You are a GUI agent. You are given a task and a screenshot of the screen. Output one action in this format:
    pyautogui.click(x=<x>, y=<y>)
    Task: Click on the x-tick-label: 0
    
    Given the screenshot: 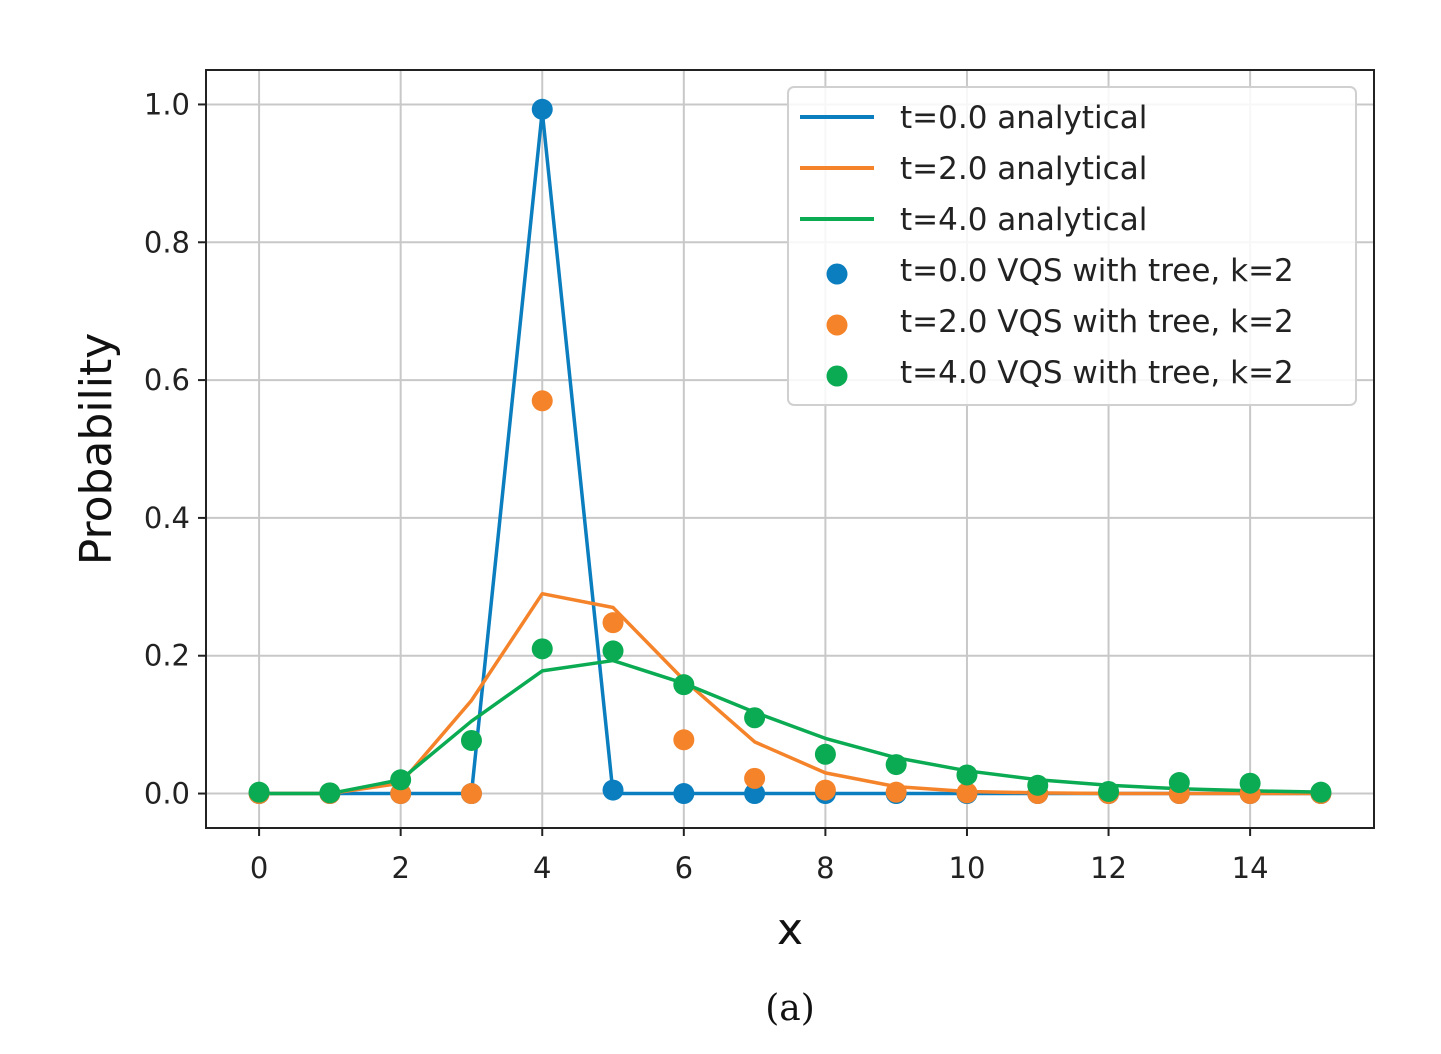 What is the action you would take?
    pyautogui.click(x=259, y=868)
    